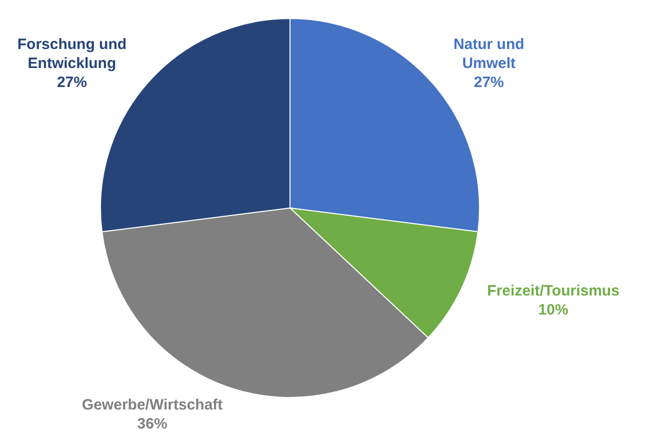 The width and height of the screenshot is (647, 436). What do you see at coordinates (72, 54) in the screenshot?
I see `slice-label: Forschung und Entwicklung` at bounding box center [72, 54].